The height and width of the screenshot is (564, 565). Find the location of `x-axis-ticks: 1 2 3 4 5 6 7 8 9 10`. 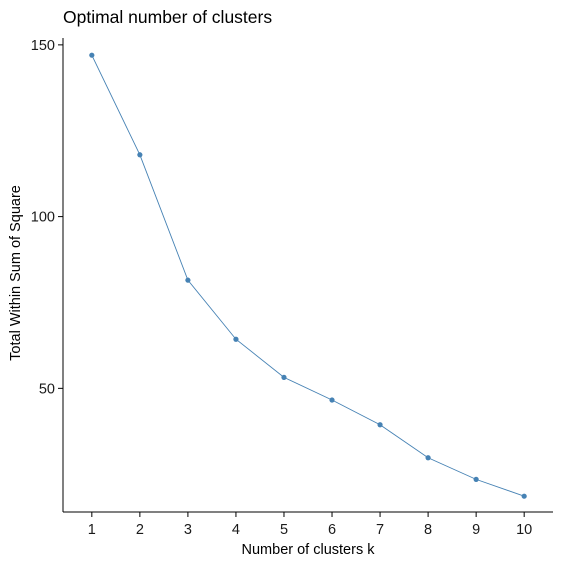

x-axis-ticks: 1 2 3 4 5 6 7 8 9 10 is located at coordinates (310, 525).